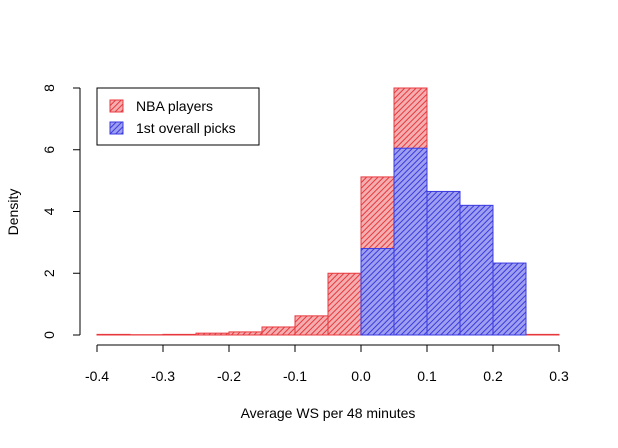 This screenshot has height=448, width=618. I want to click on legend: NBA players 1st overall picks, so click(178, 116).